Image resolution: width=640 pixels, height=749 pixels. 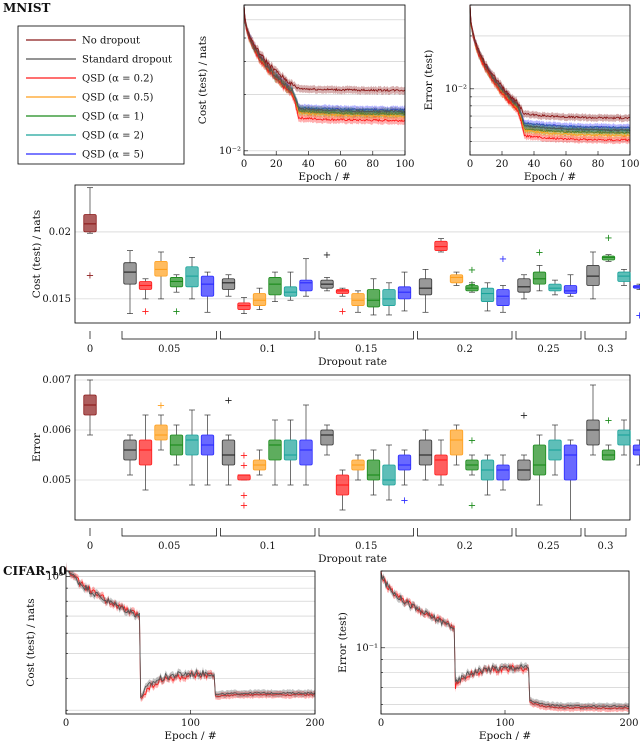 I want to click on mnist-error-box-group-label: 0, so click(x=90, y=546).